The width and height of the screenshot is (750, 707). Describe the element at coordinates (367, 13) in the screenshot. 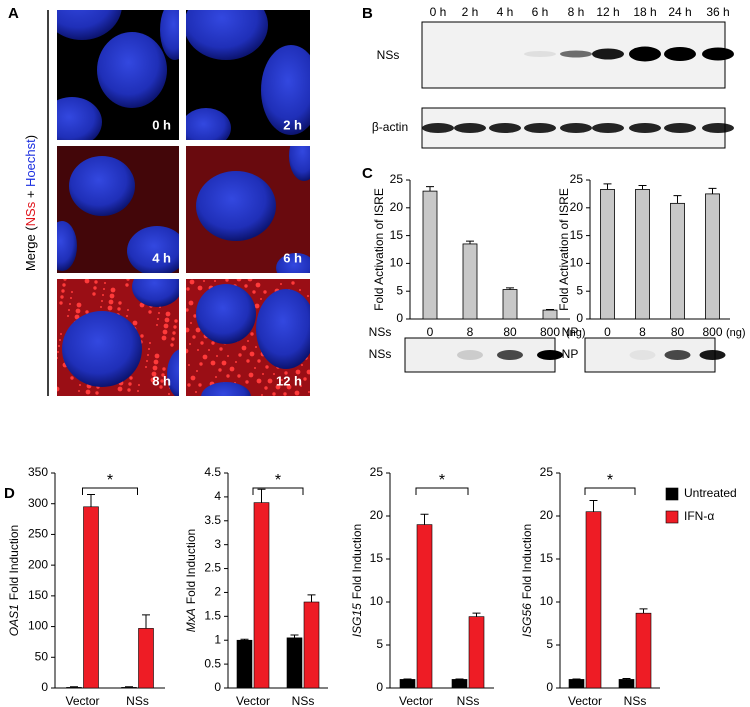

I see `panel-label: B` at that location.